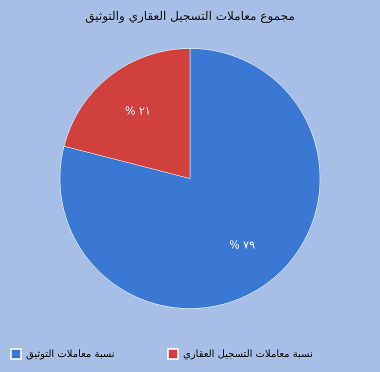  Describe the element at coordinates (248, 354) in the screenshot. I see `legend-label: نسبة معاملات التسجيل العقاري` at that location.